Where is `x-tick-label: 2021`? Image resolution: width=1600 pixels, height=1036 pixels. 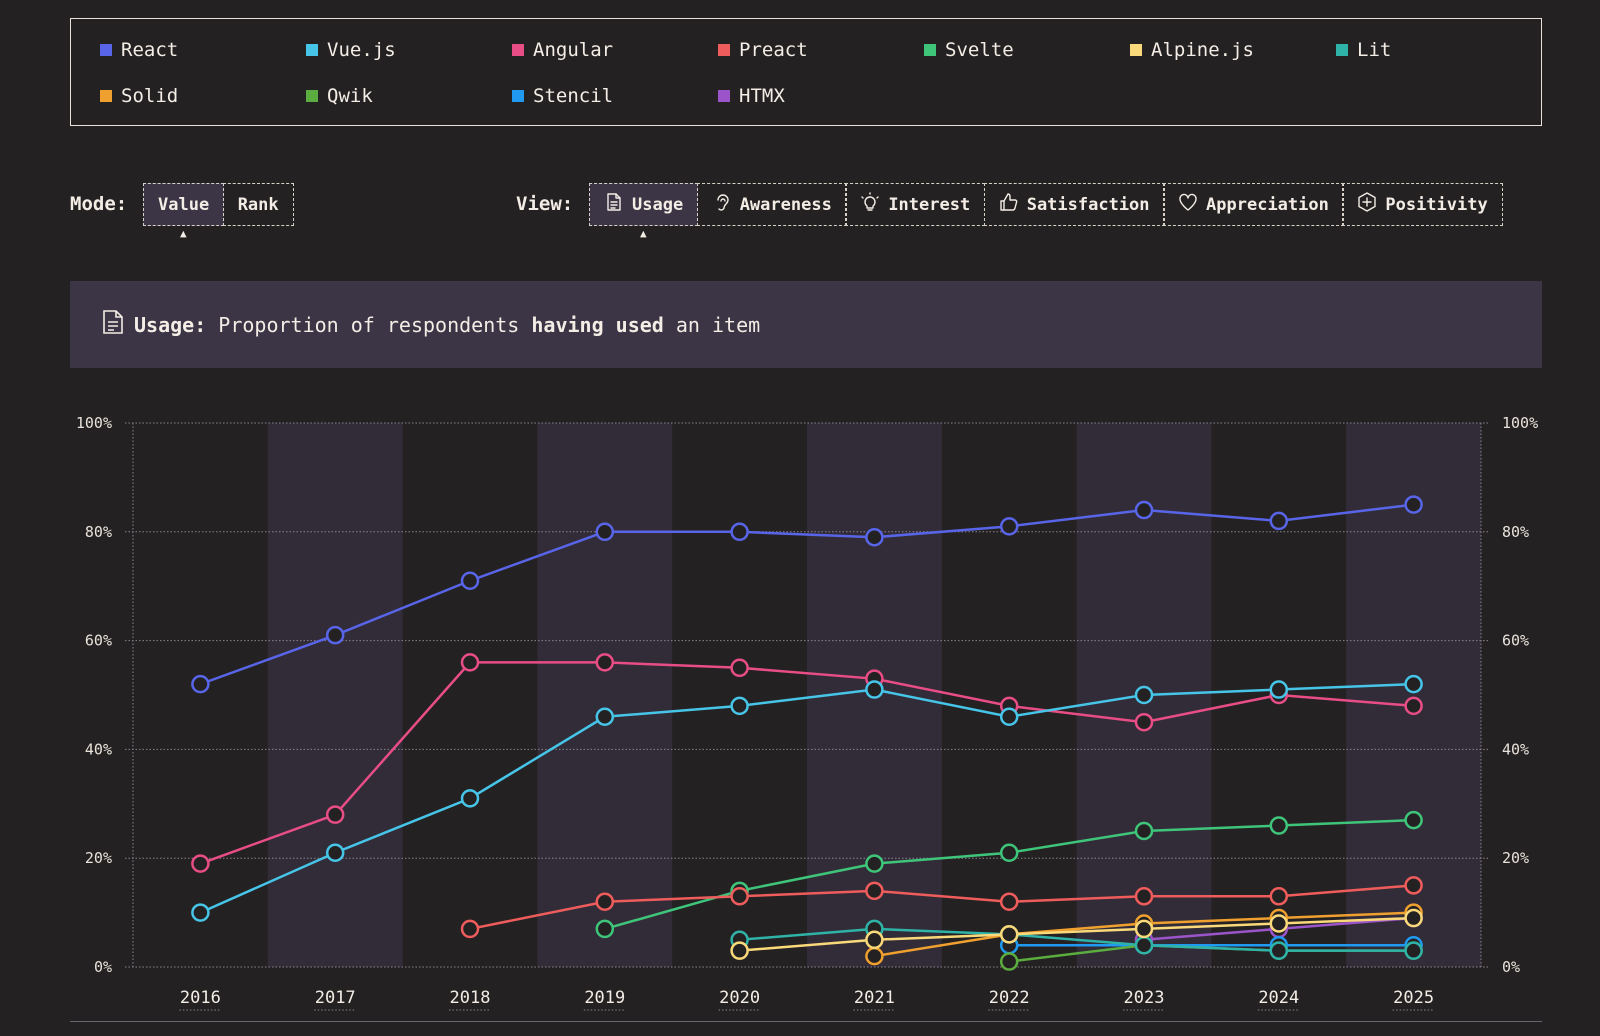
x-tick-label: 2021 is located at coordinates (874, 998).